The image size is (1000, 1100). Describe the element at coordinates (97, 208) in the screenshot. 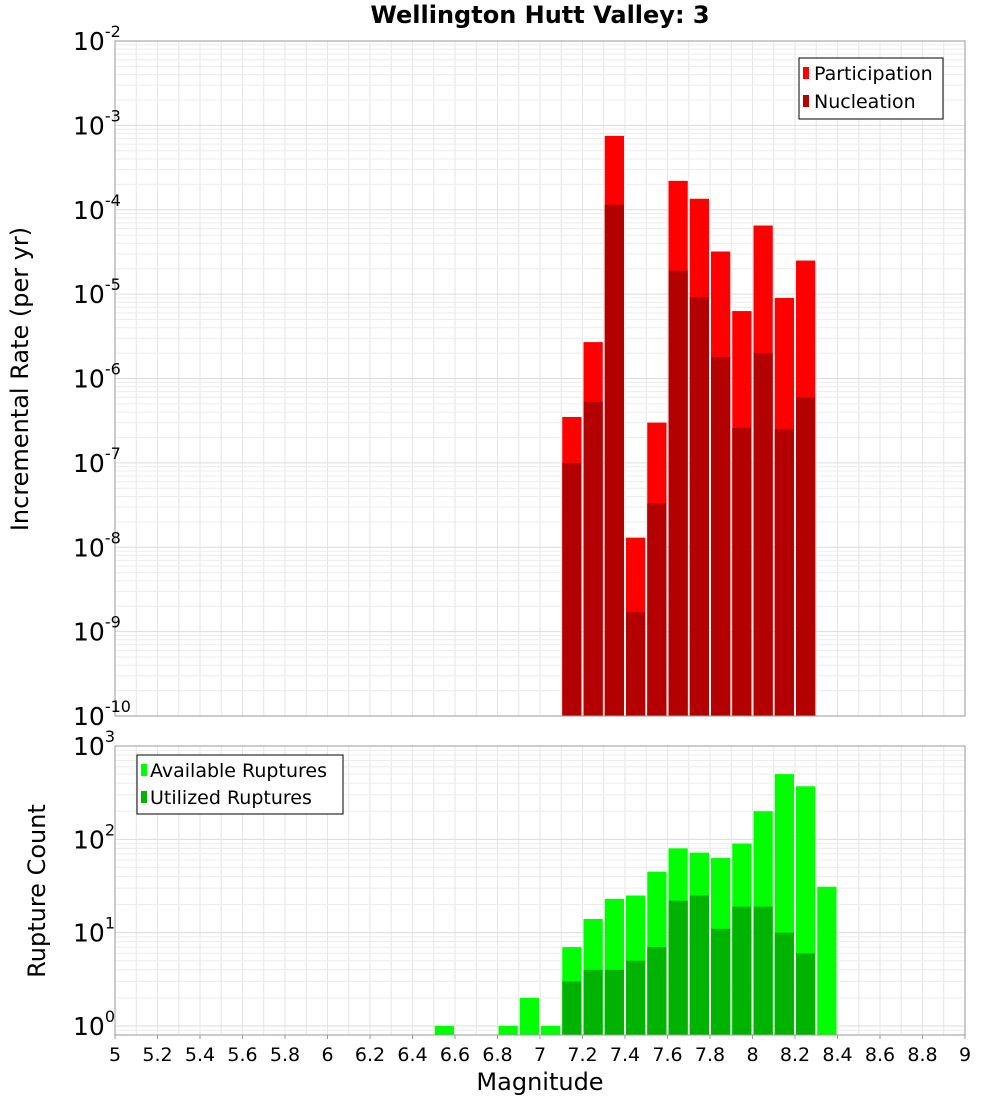

I see `y-tick-label: 10⁻⁴` at that location.